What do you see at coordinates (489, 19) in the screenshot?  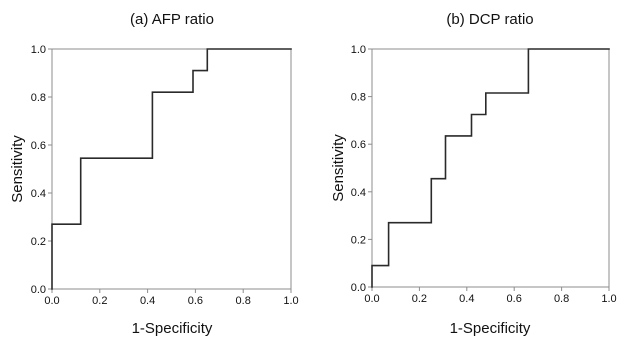 I see `chart-title: (b) DCP ratio` at bounding box center [489, 19].